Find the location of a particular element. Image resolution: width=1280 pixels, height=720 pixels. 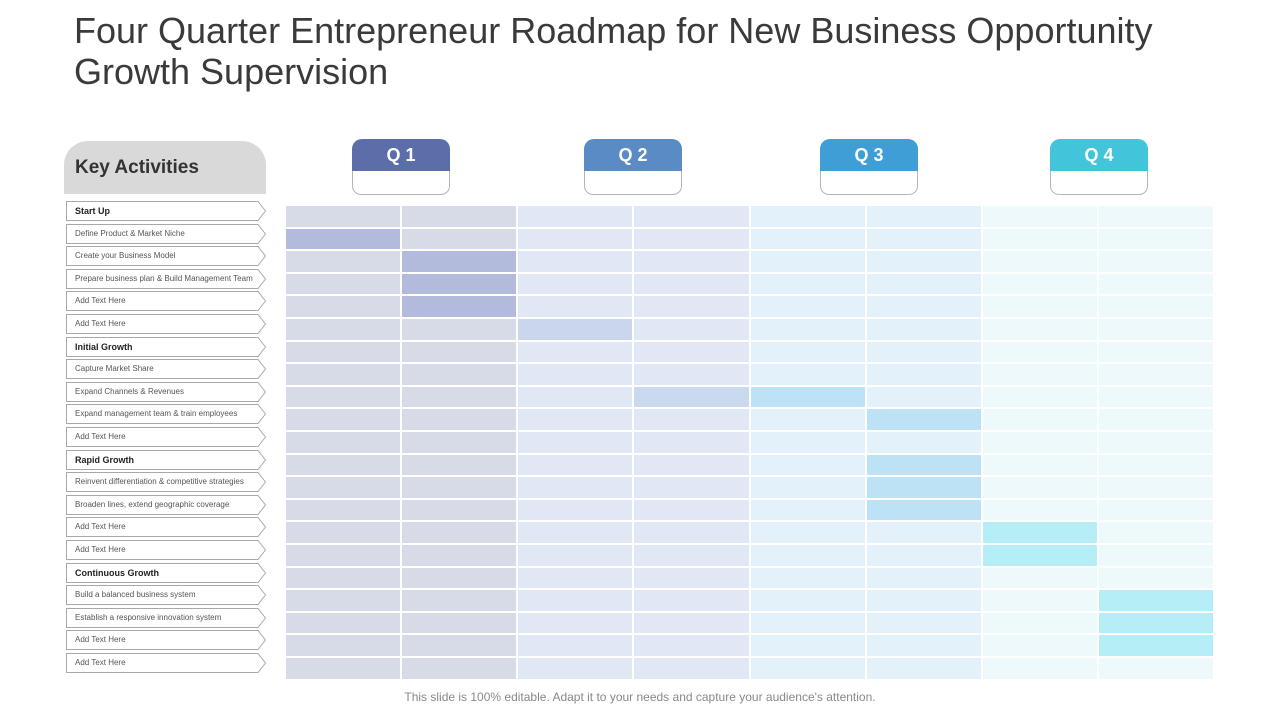

activity-label: Rapid Growth is located at coordinates (104, 459).